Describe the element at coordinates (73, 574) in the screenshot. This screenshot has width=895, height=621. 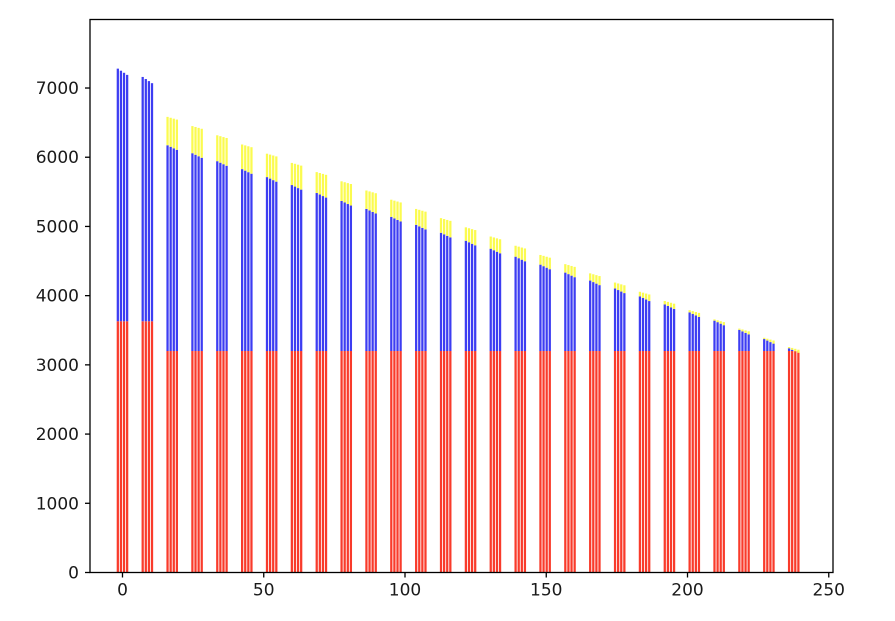
I see `y-tick-label: 0` at that location.